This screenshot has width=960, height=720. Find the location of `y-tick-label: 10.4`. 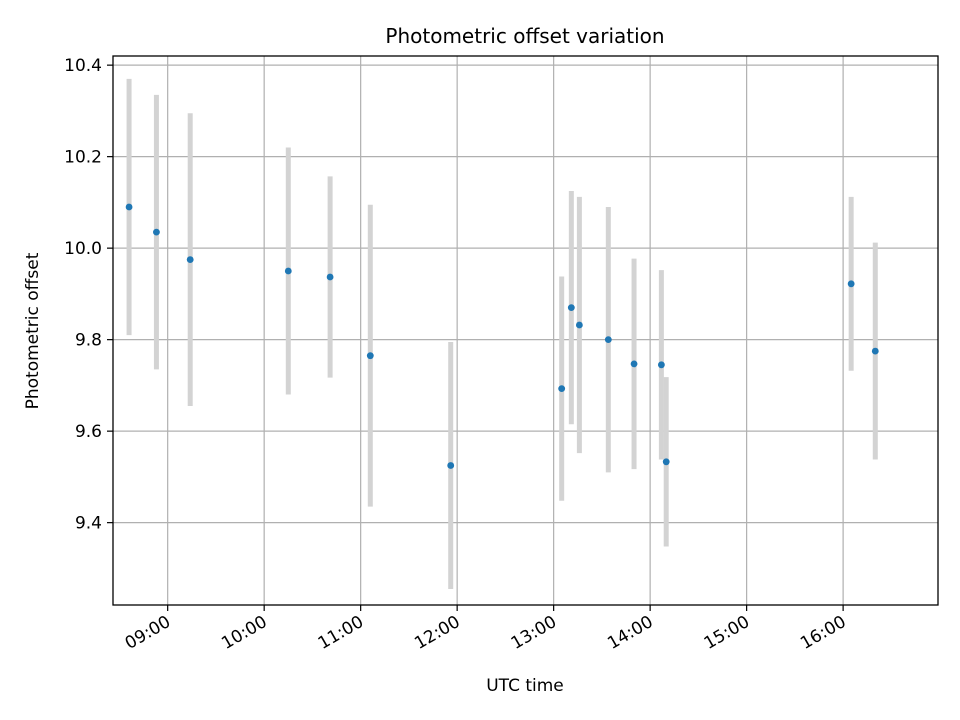

y-tick-label: 10.4 is located at coordinates (83, 66).